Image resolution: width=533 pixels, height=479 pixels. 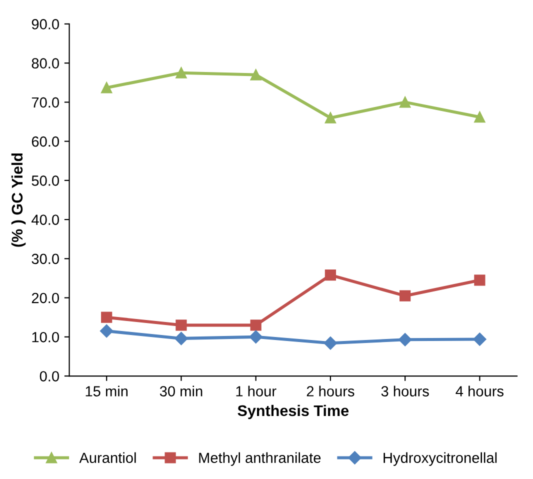 I want to click on y-tick-label: 40.0, so click(x=45, y=219).